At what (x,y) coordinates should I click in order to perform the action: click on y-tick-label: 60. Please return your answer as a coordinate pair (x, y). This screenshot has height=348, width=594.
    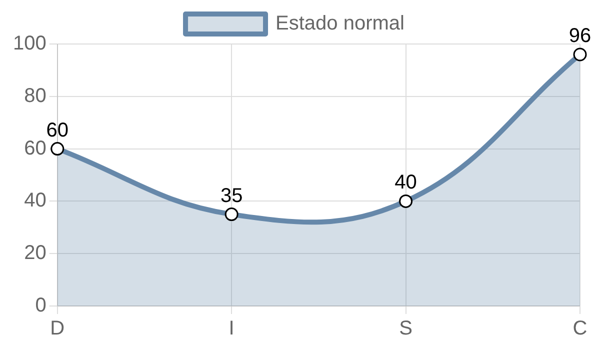
    Looking at the image, I should click on (35, 148).